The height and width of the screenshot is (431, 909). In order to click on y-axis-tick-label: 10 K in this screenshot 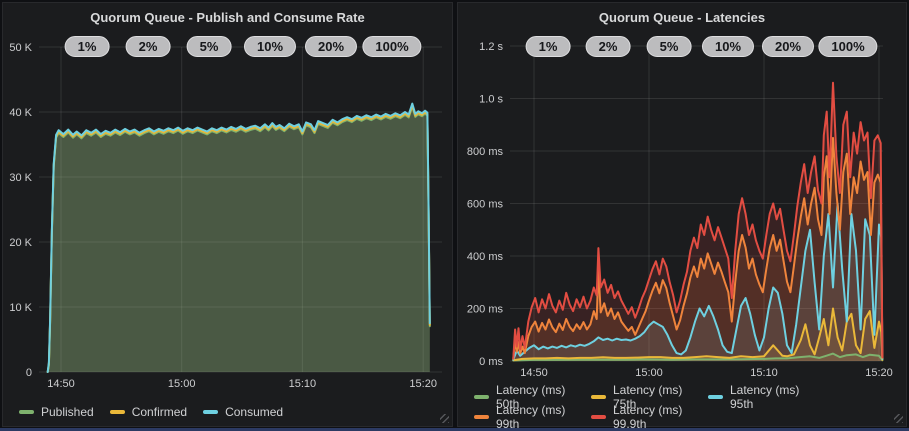, I will do `click(20, 308)`.